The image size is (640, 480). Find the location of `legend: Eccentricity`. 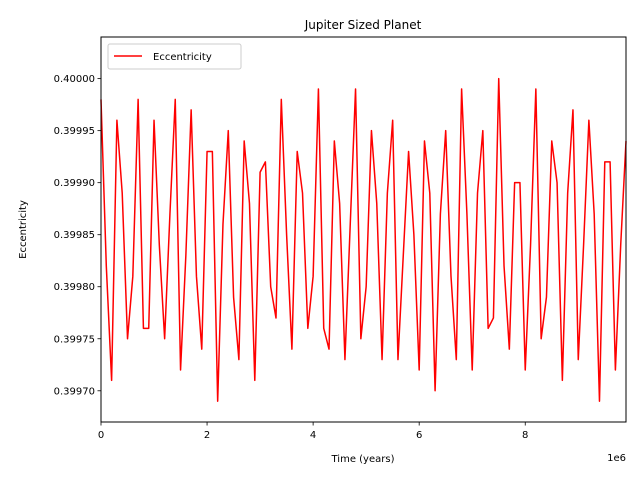

legend: Eccentricity is located at coordinates (174, 56).